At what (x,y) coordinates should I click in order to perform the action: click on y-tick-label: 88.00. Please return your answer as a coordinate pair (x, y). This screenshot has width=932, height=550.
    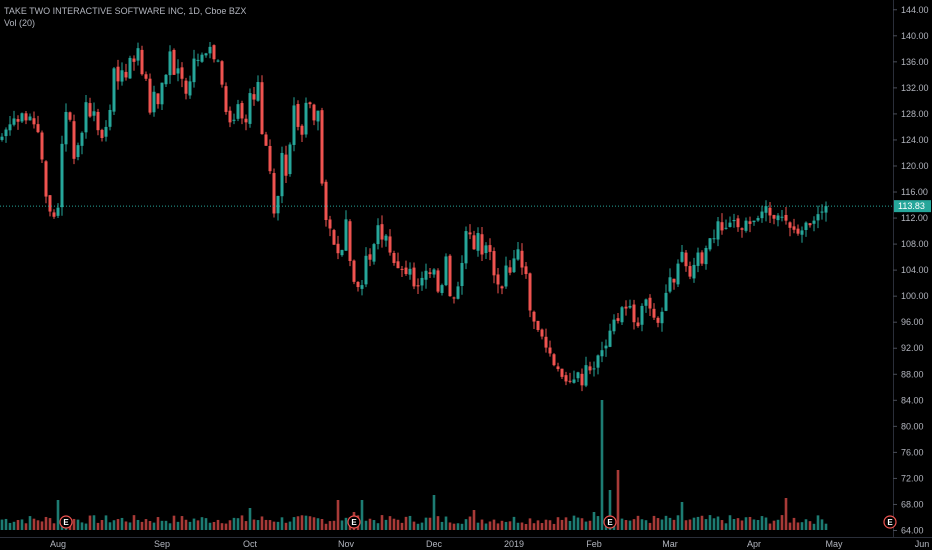
    Looking at the image, I should click on (912, 374).